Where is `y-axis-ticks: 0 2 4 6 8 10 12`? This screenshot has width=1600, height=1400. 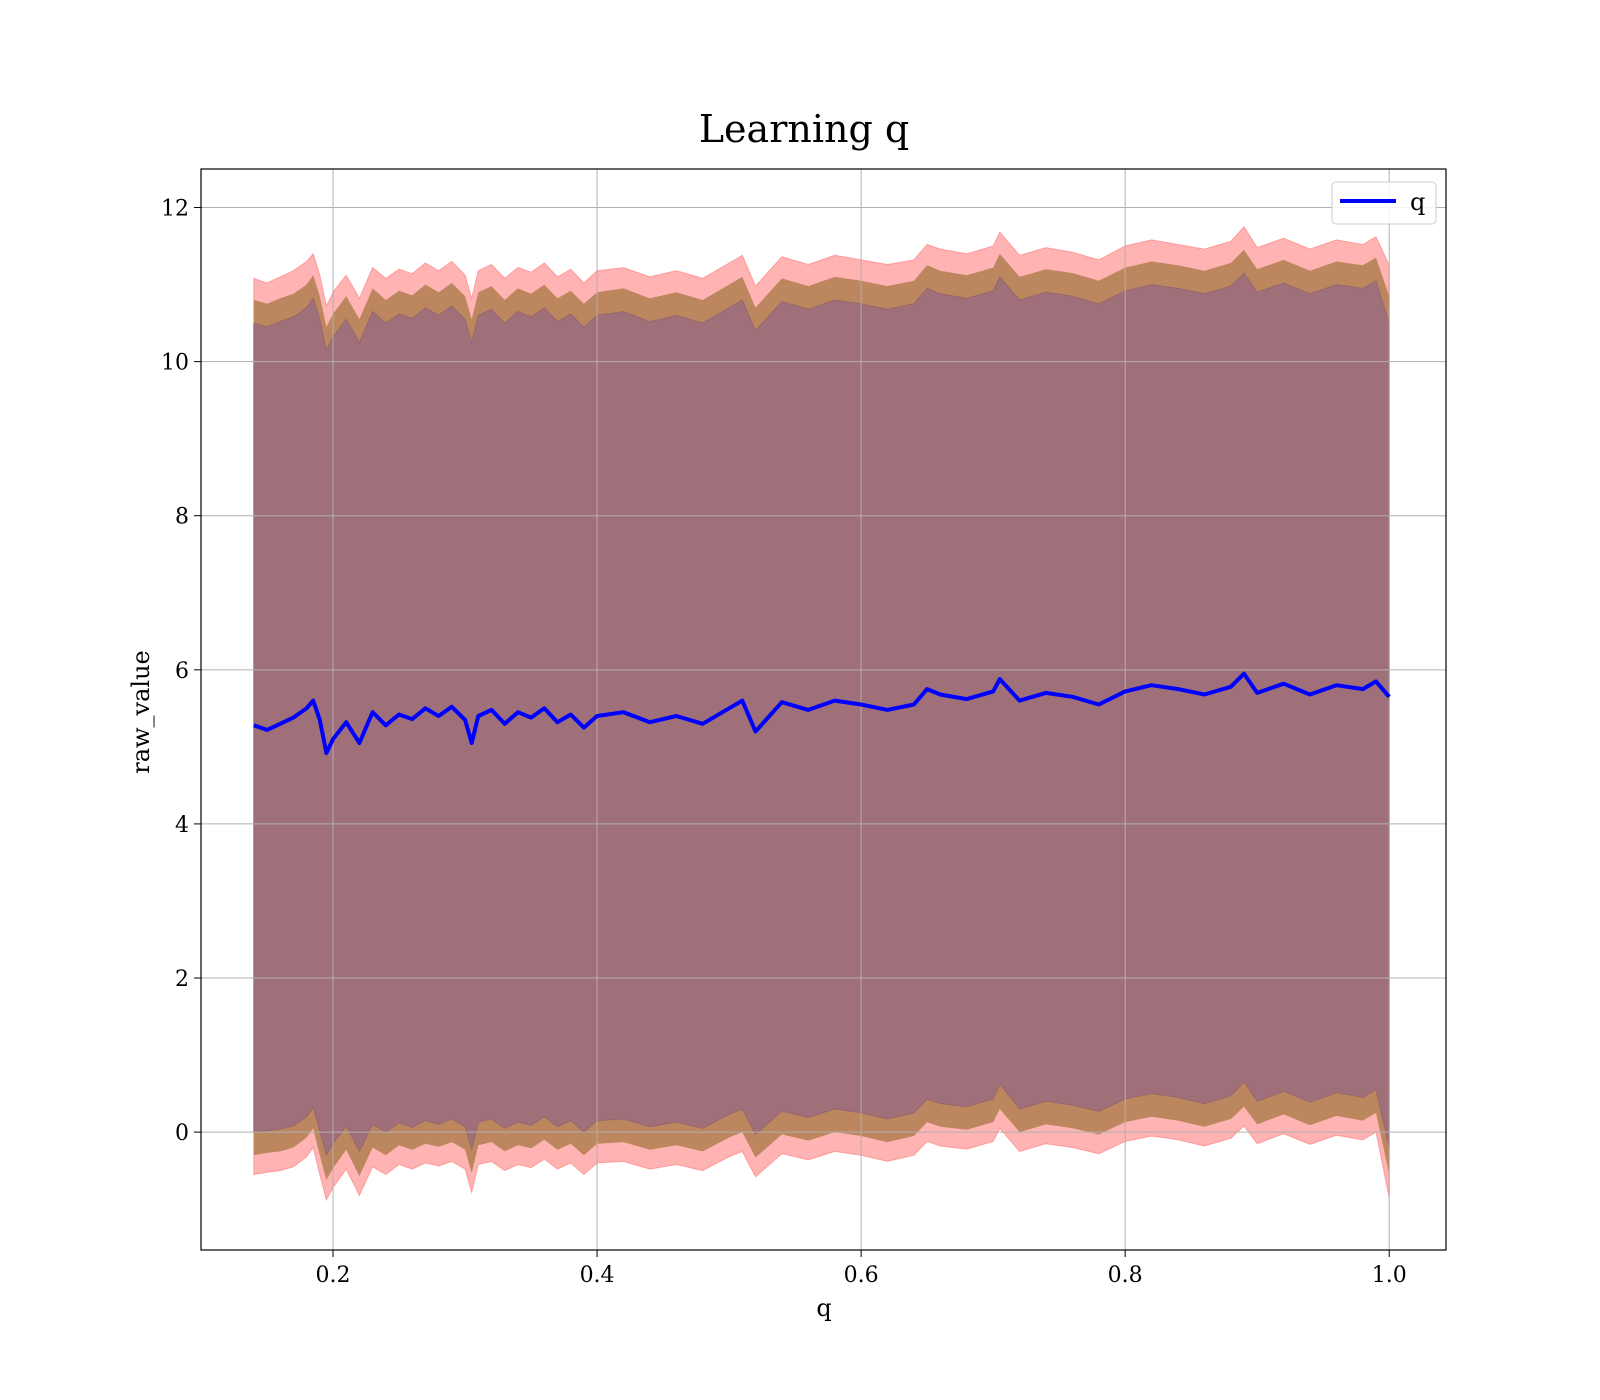
y-axis-ticks: 0 2 4 6 8 10 12 is located at coordinates (181, 671).